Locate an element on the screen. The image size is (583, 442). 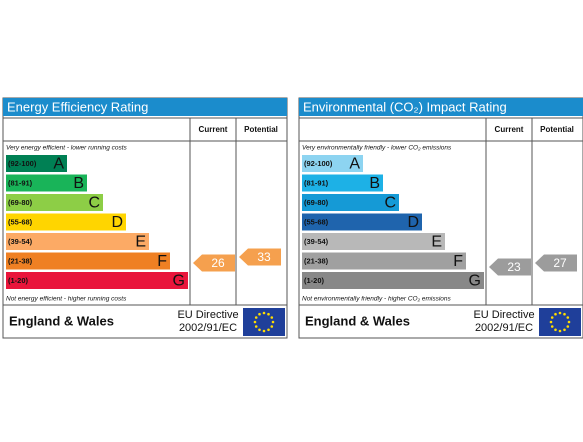
potential-value: 33 is located at coordinates (264, 257).